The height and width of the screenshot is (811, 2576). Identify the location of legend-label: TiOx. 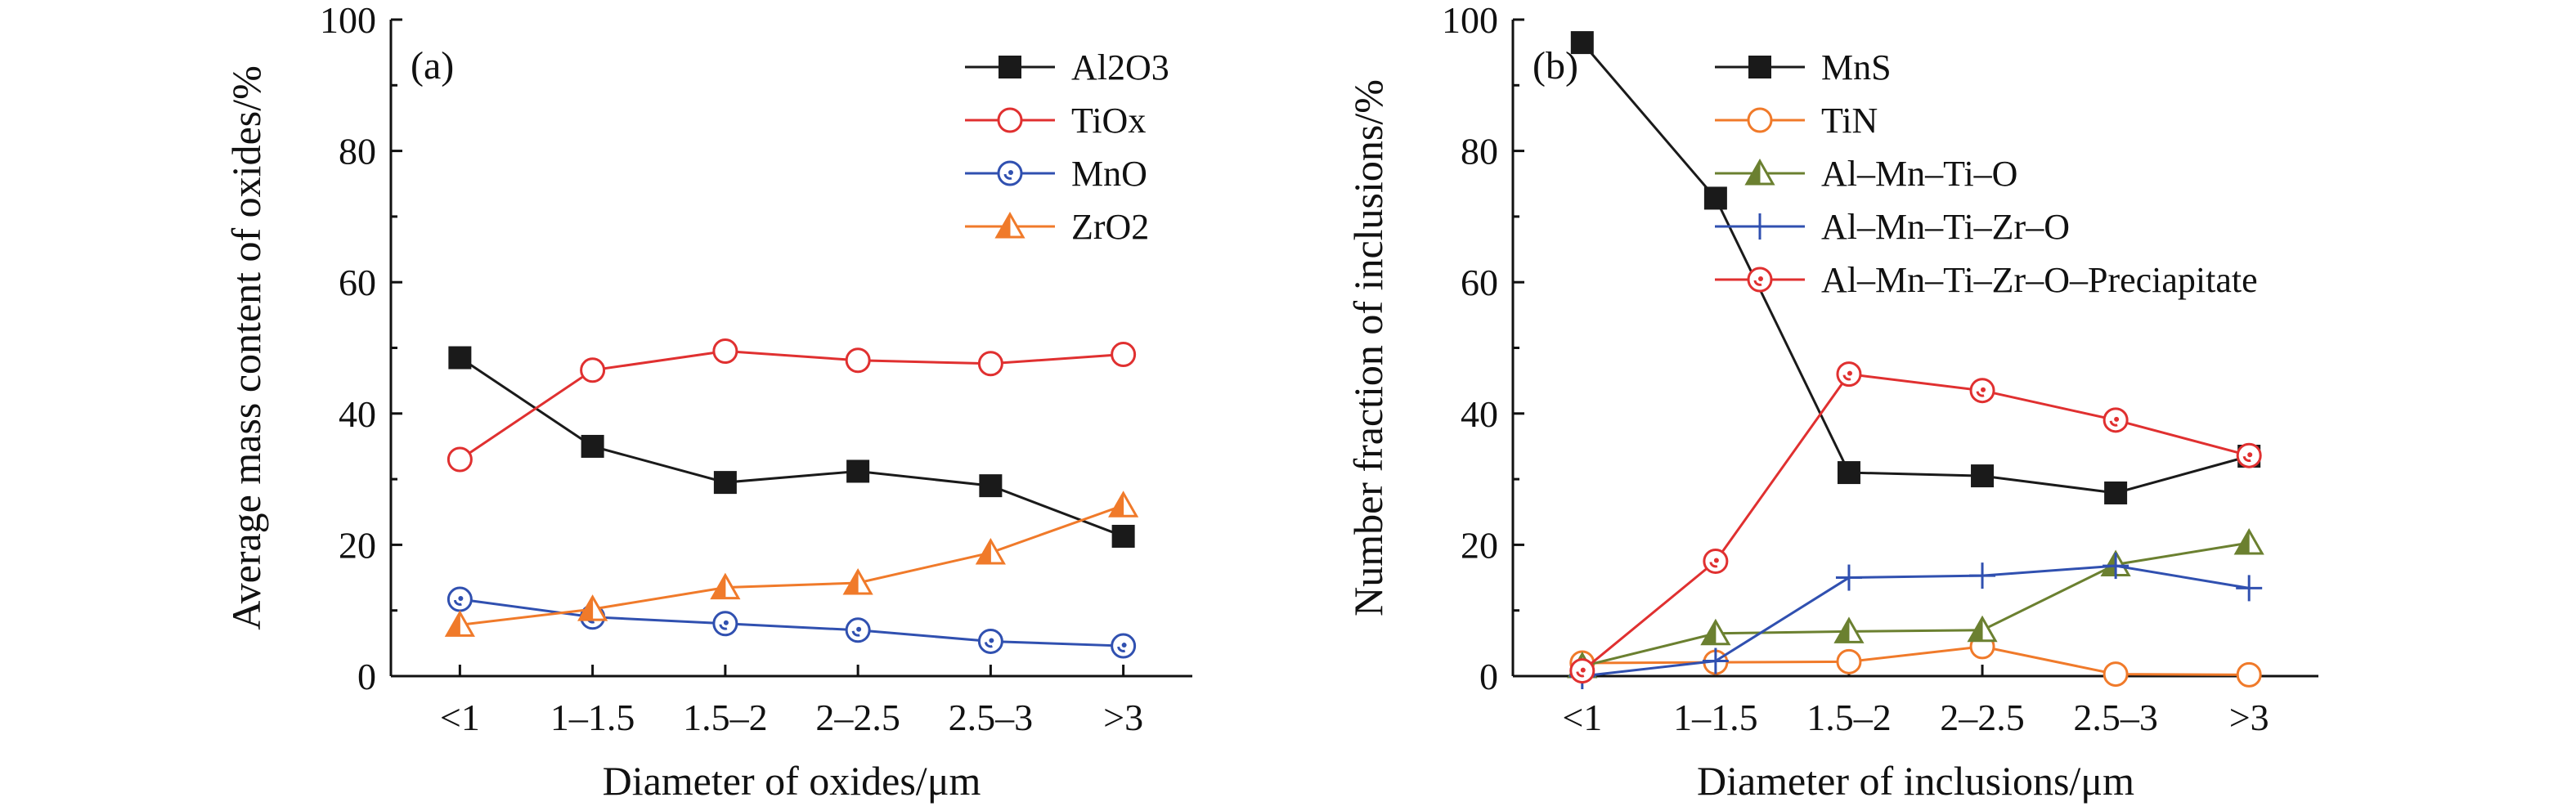
(1108, 121).